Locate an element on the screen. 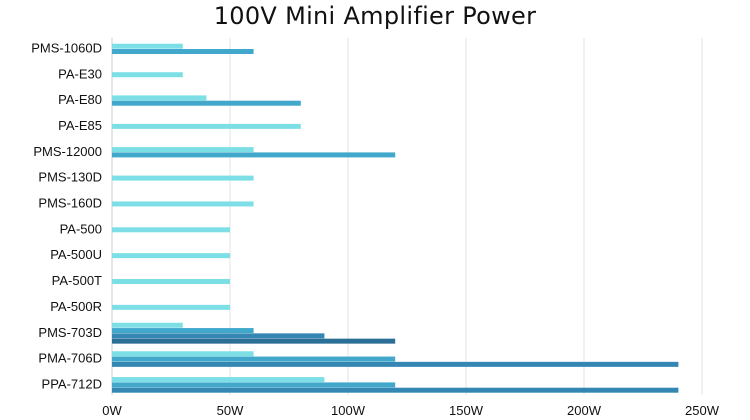 This screenshot has width=750, height=420. category-label: PMS-703D is located at coordinates (70, 332).